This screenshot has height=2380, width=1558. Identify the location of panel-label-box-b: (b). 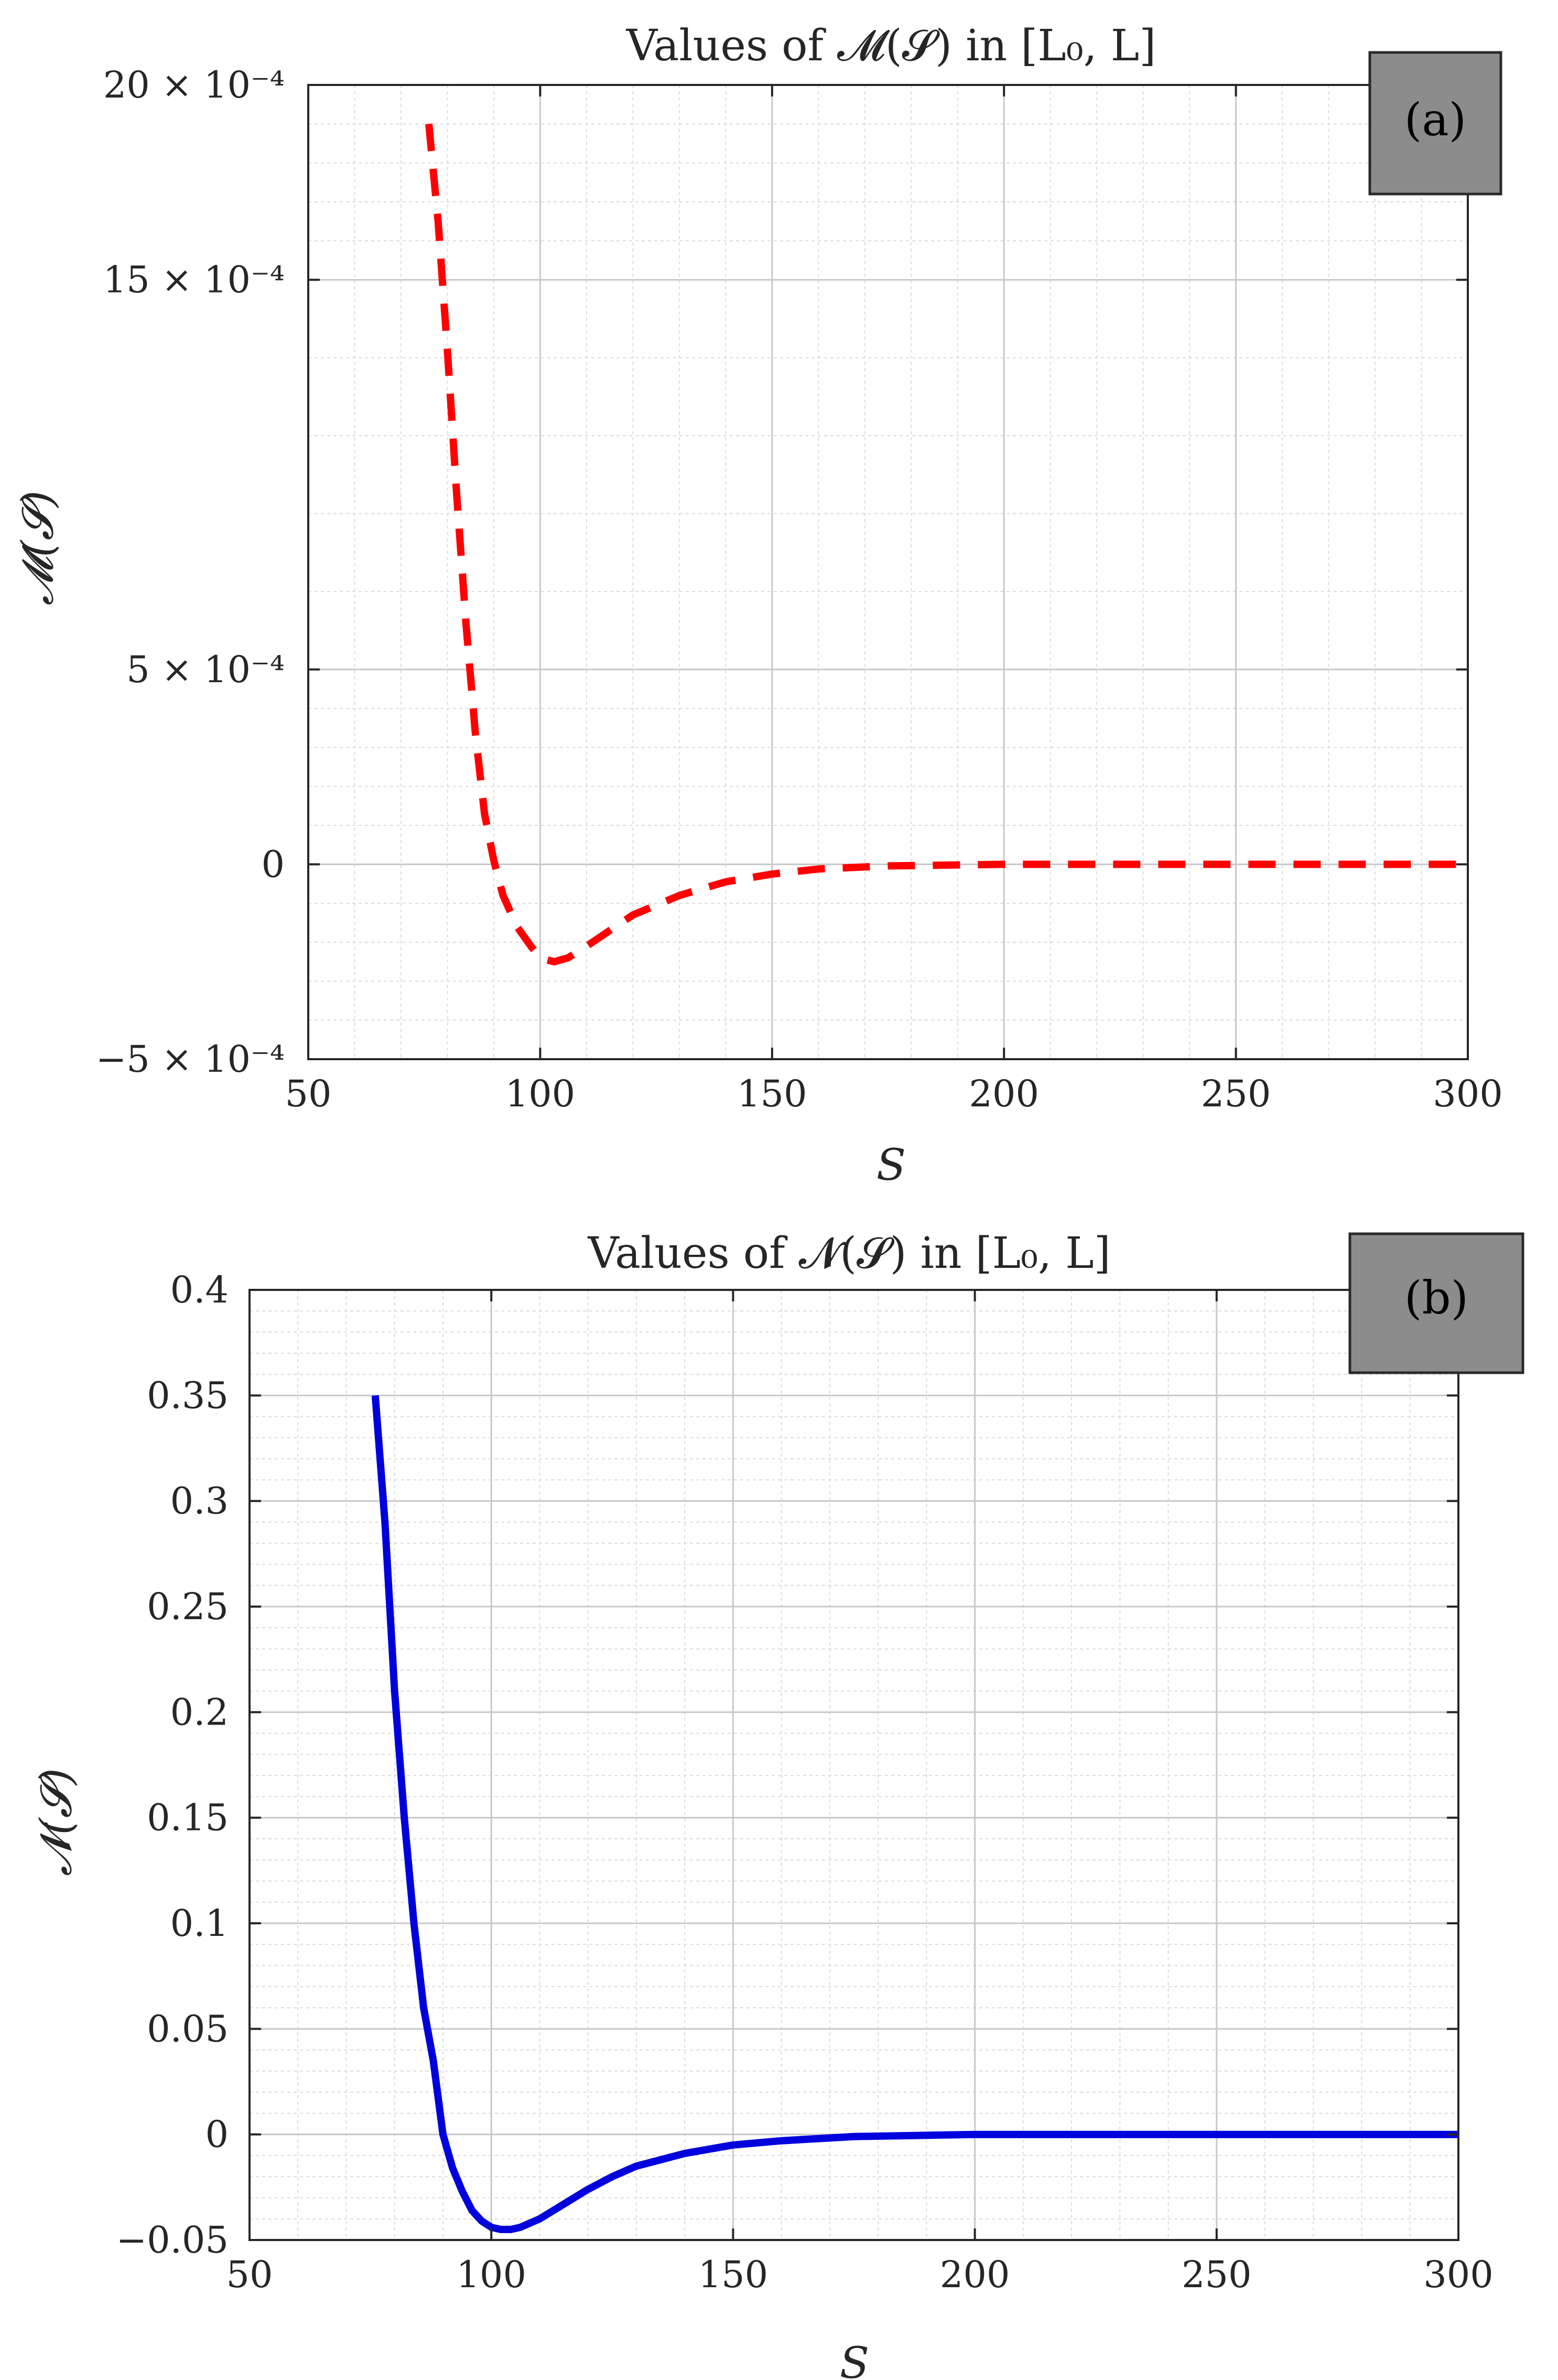
(1436, 1303).